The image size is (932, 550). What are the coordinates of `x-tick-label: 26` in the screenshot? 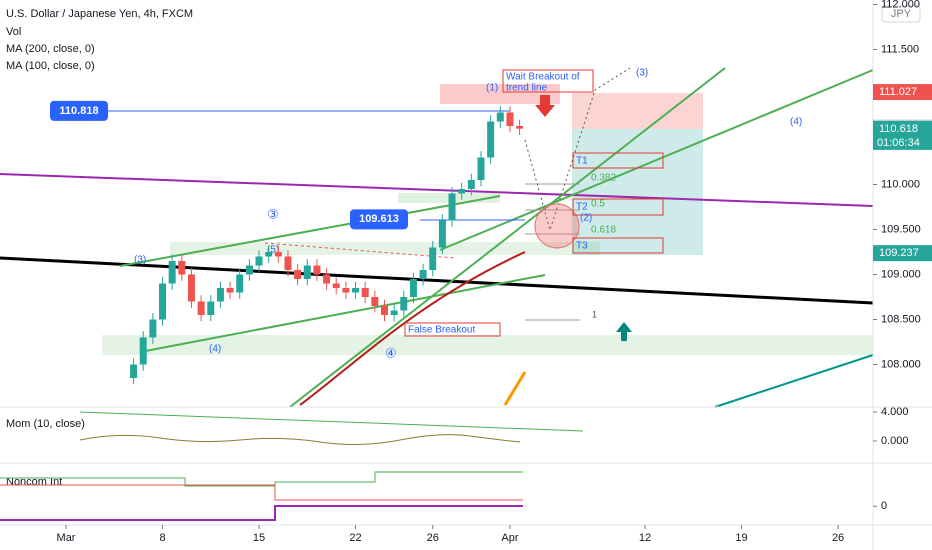 It's located at (433, 538).